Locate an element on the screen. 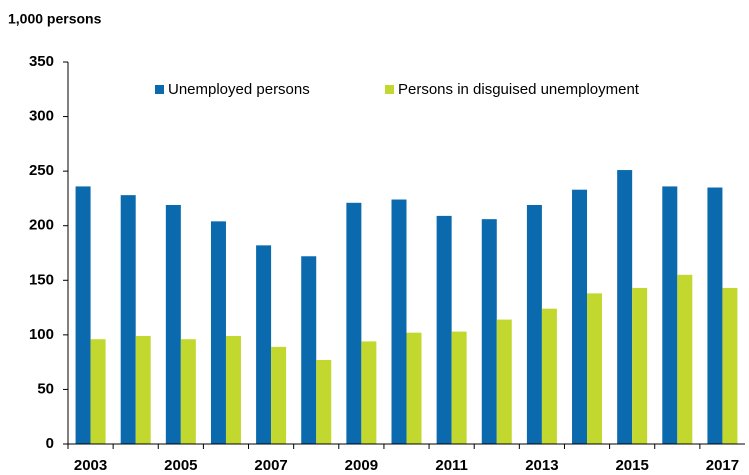 The image size is (749, 475). legend-label: Persons in disguised unemployment is located at coordinates (519, 89).